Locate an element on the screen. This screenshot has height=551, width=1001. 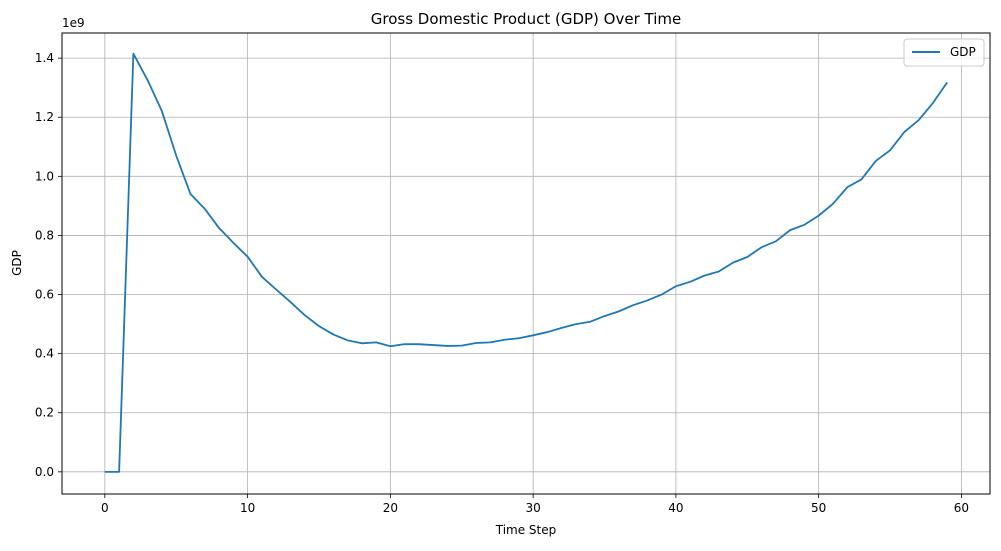
legend: GDP is located at coordinates (944, 52).